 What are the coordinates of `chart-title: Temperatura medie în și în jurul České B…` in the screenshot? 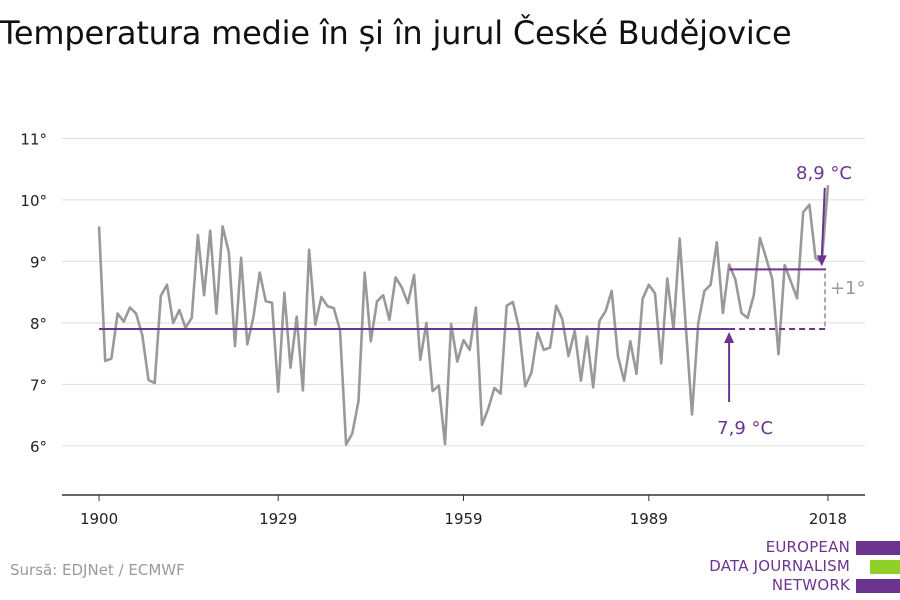 It's located at (396, 33).